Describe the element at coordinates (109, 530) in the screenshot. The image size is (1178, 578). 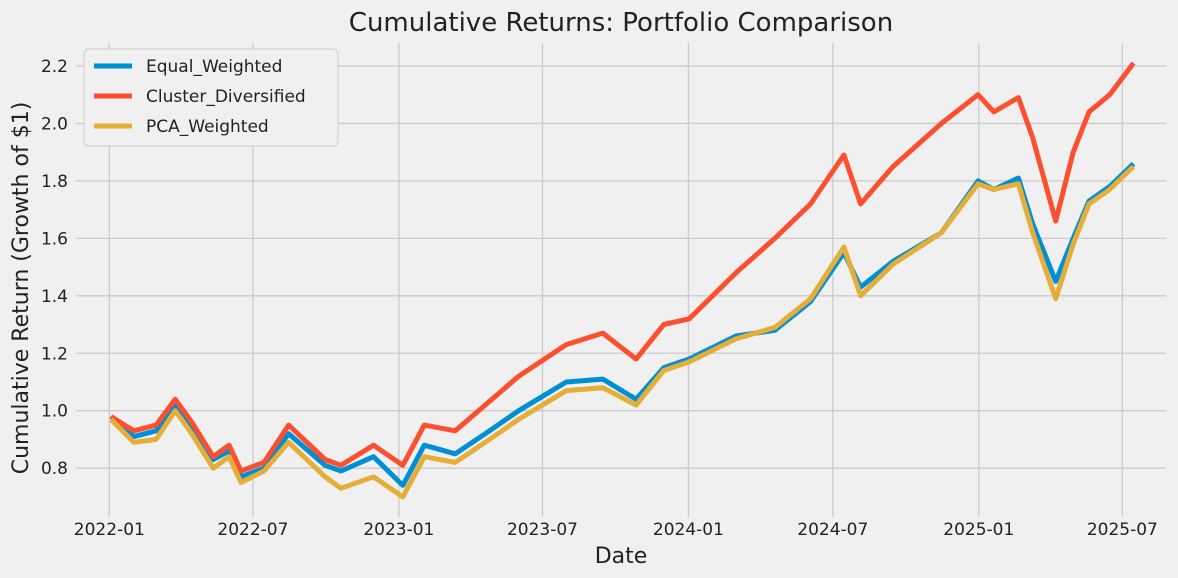
I see `x-tick-label: 2022-01` at that location.